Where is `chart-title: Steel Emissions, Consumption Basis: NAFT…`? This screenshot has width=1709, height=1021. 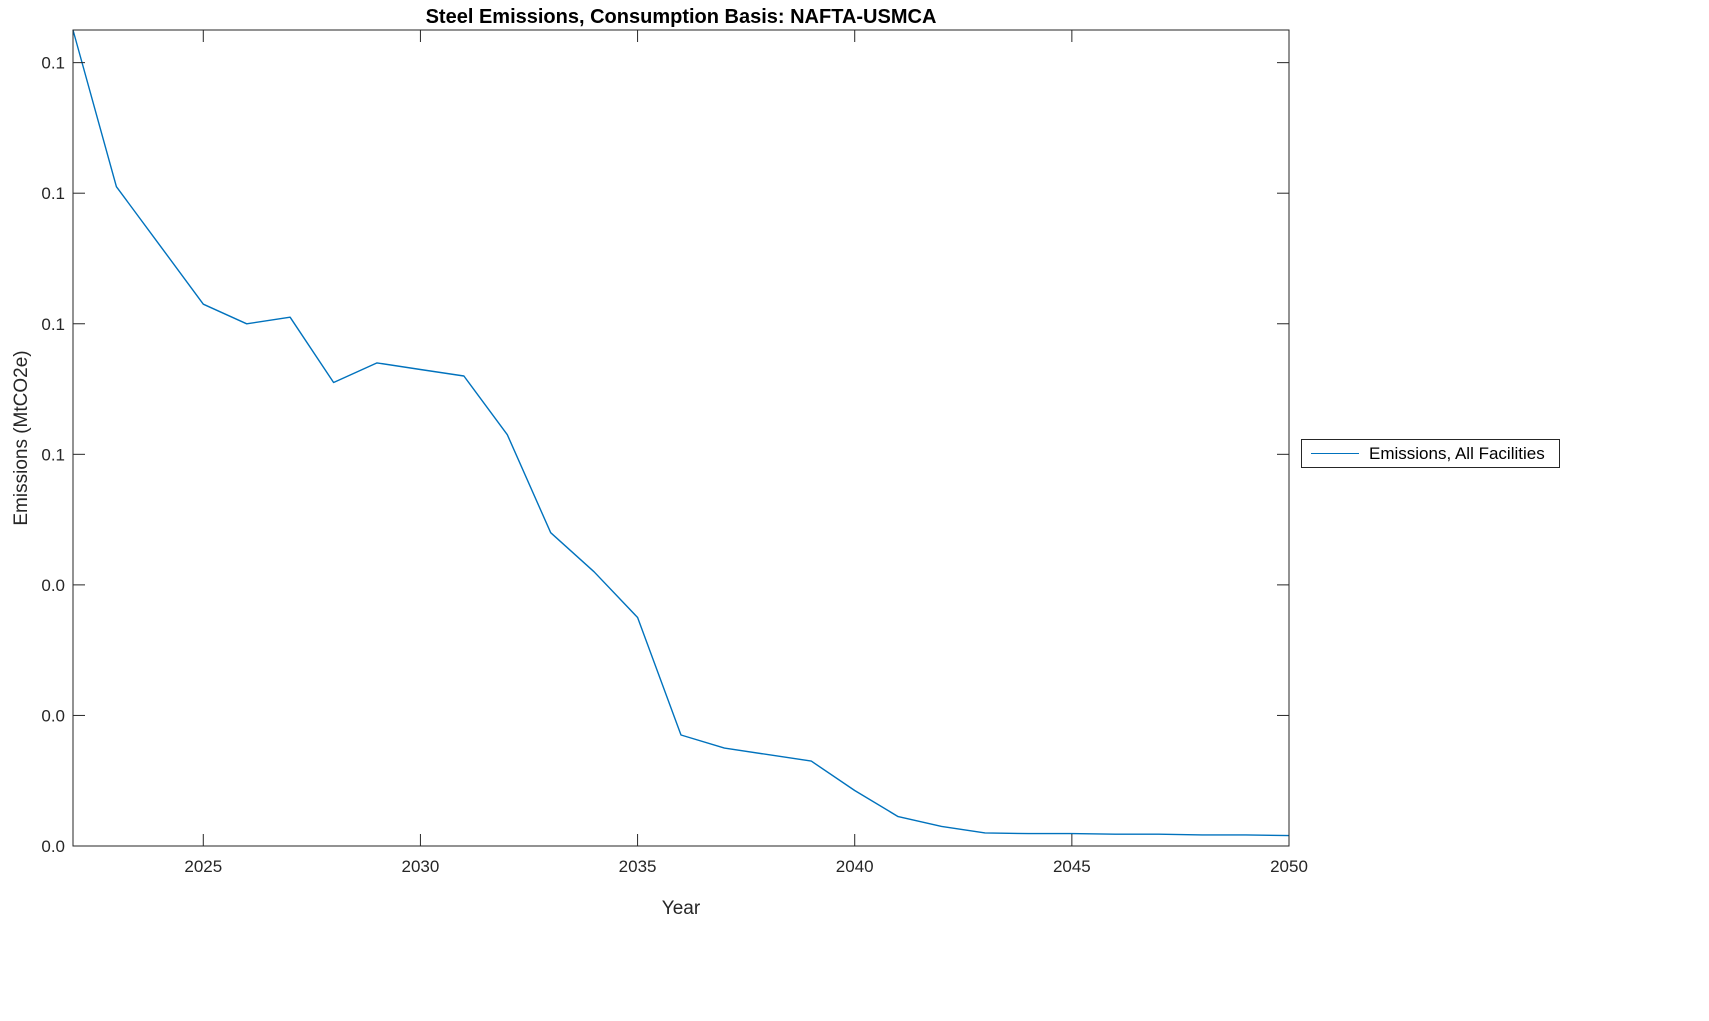
chart-title: Steel Emissions, Consumption Basis: NAFT… is located at coordinates (681, 17).